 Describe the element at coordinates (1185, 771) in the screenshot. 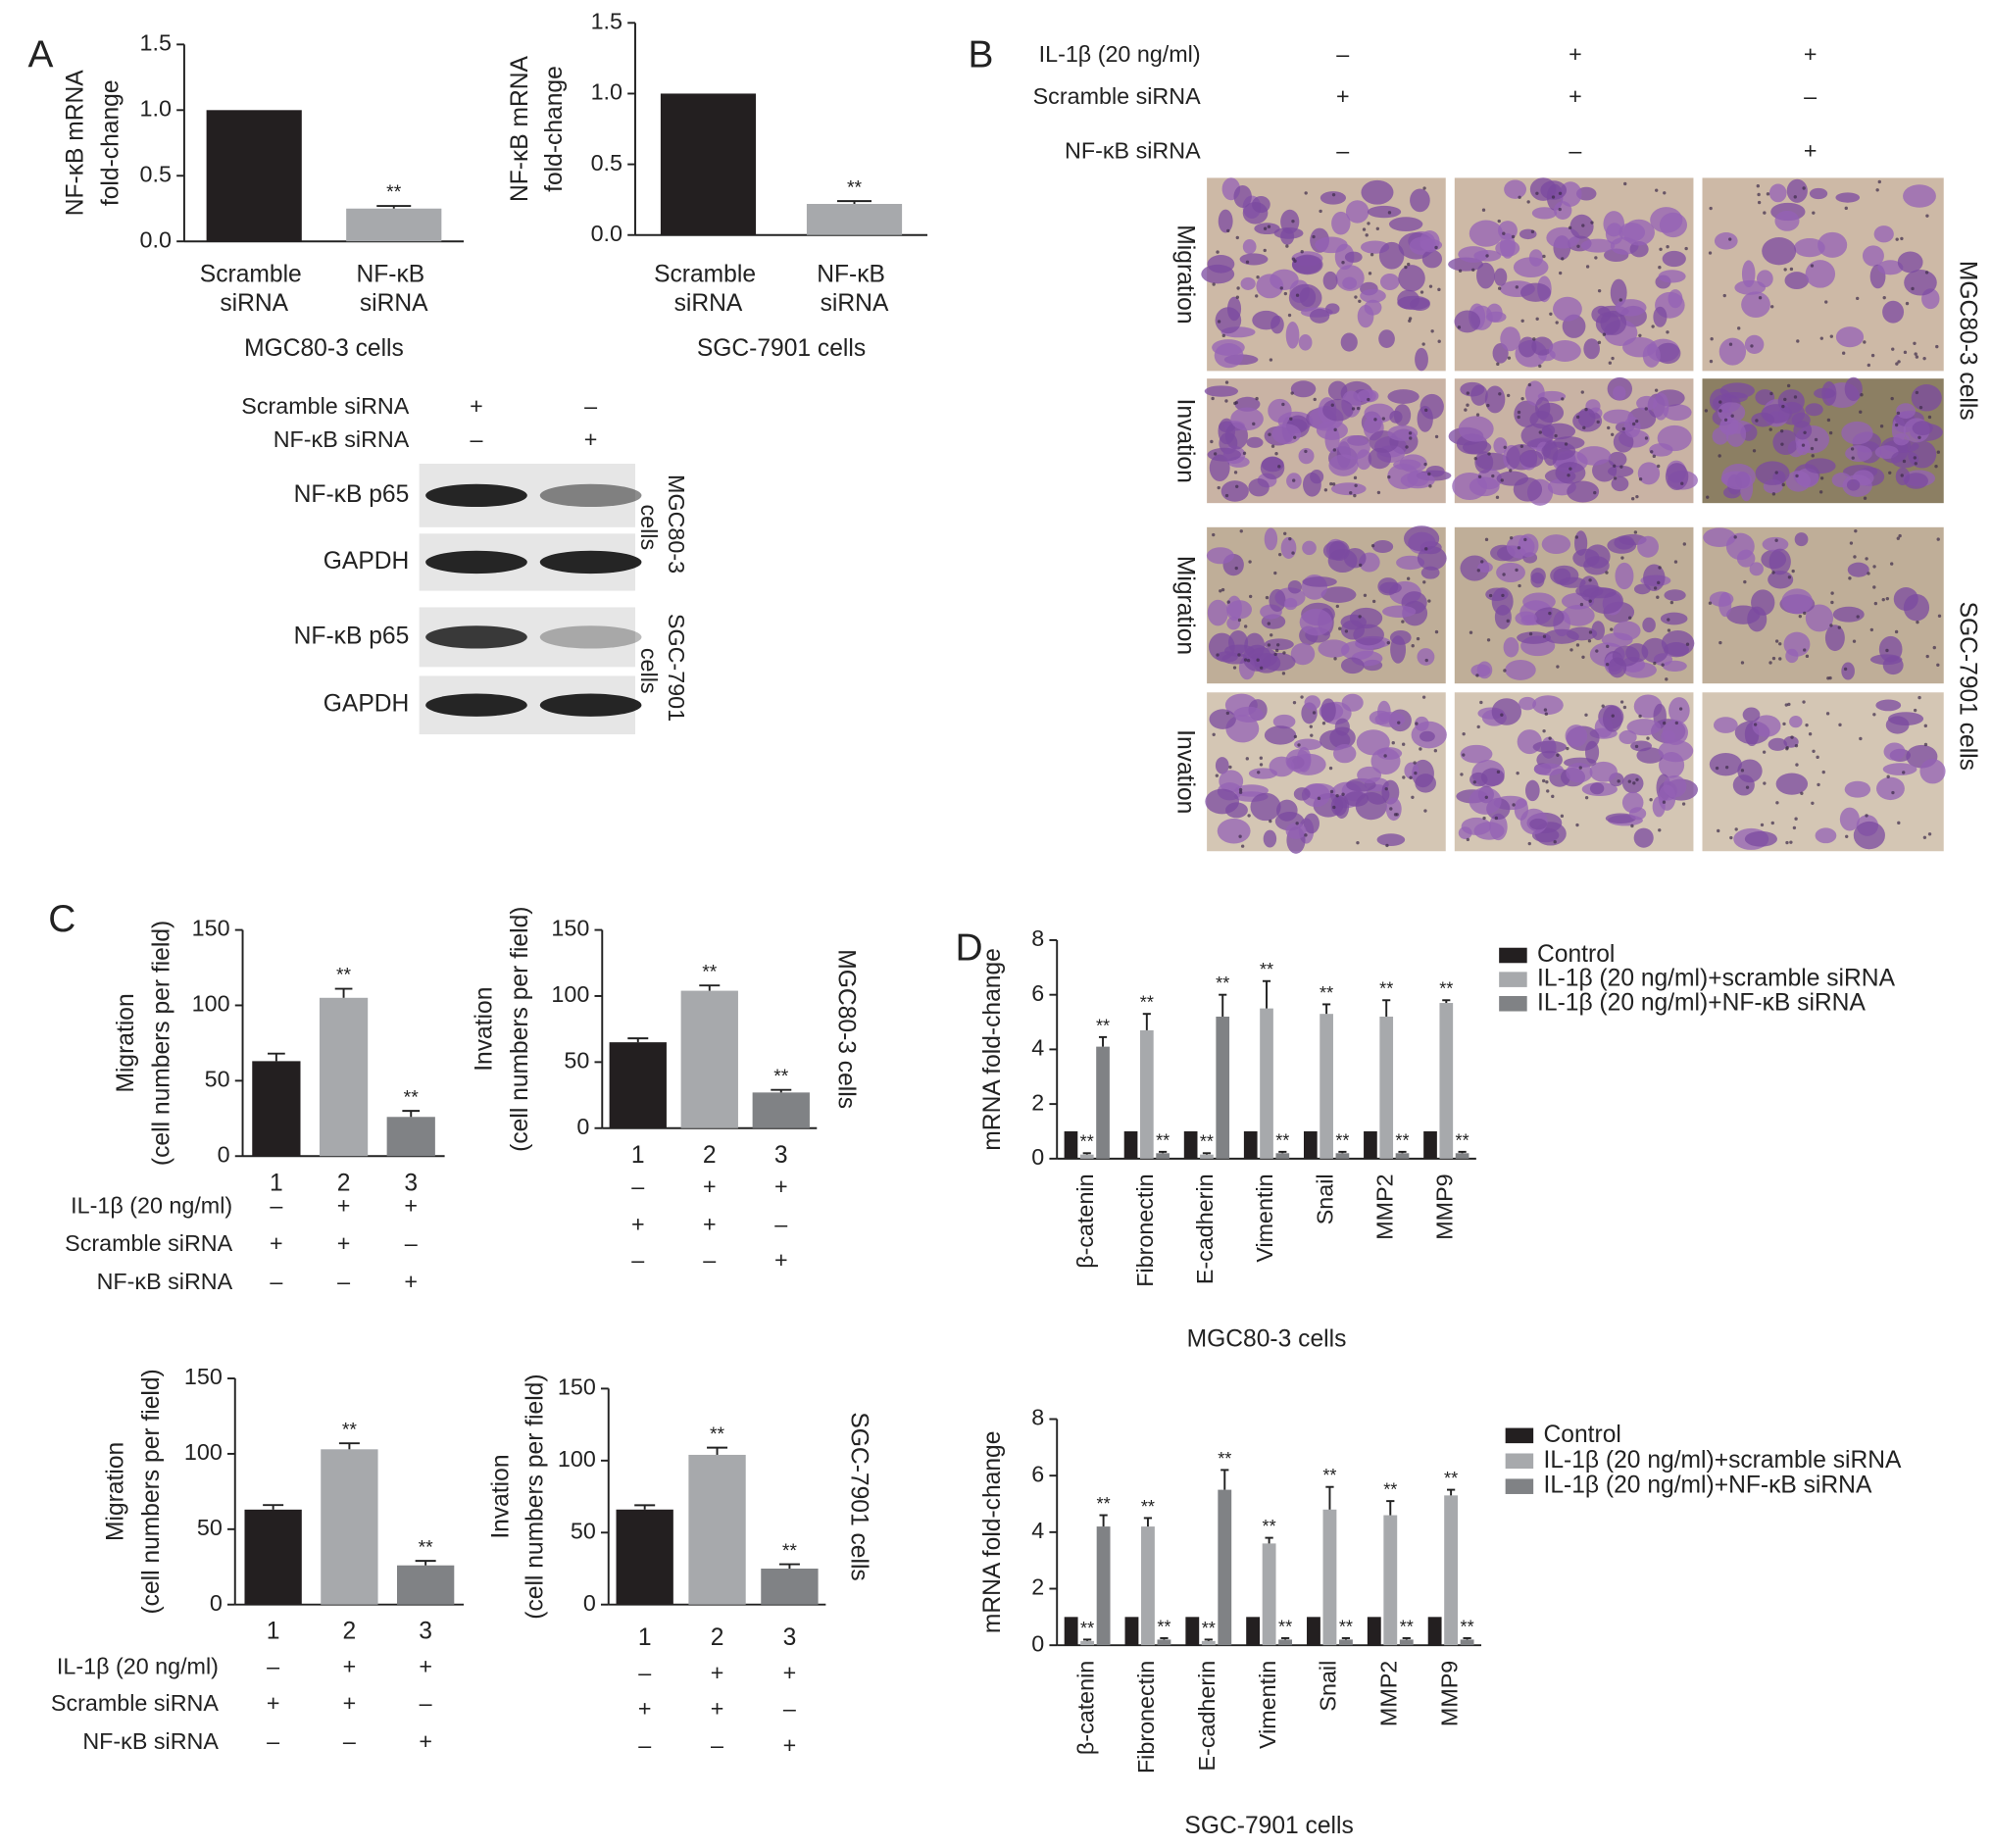

I see `image-row-label: Invation` at that location.